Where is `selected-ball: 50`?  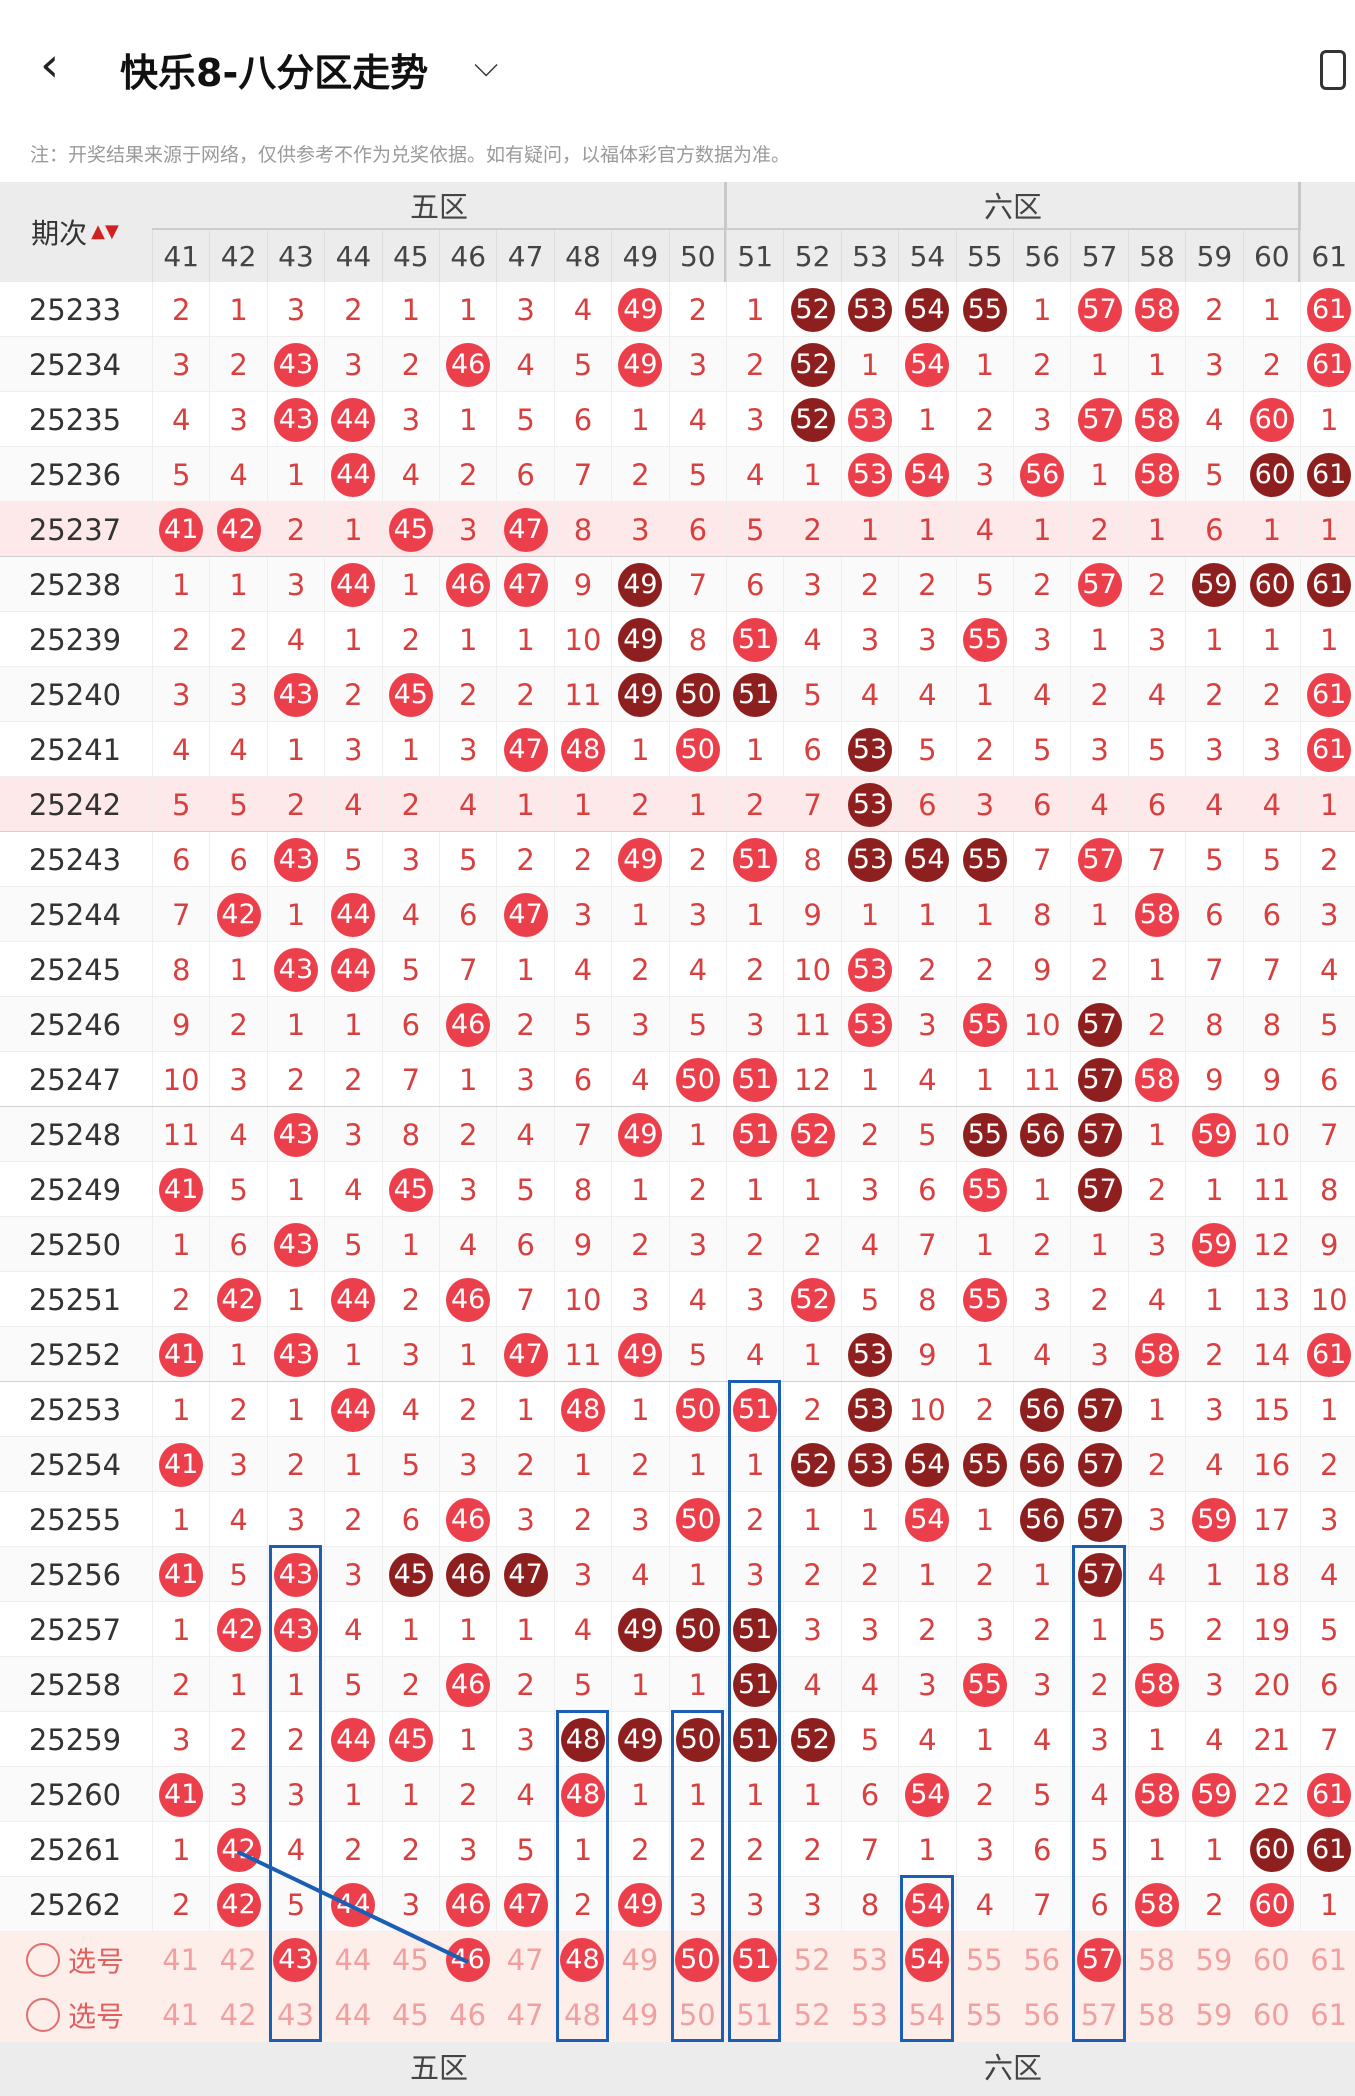
selected-ball: 50 is located at coordinates (697, 1959).